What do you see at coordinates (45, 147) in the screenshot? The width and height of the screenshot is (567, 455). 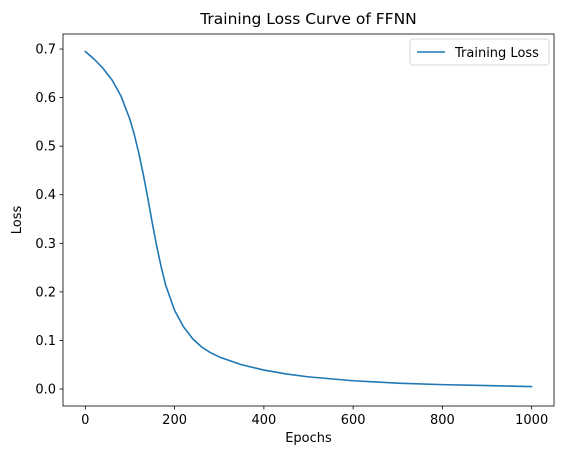 I see `y-tick-label: 0.5` at bounding box center [45, 147].